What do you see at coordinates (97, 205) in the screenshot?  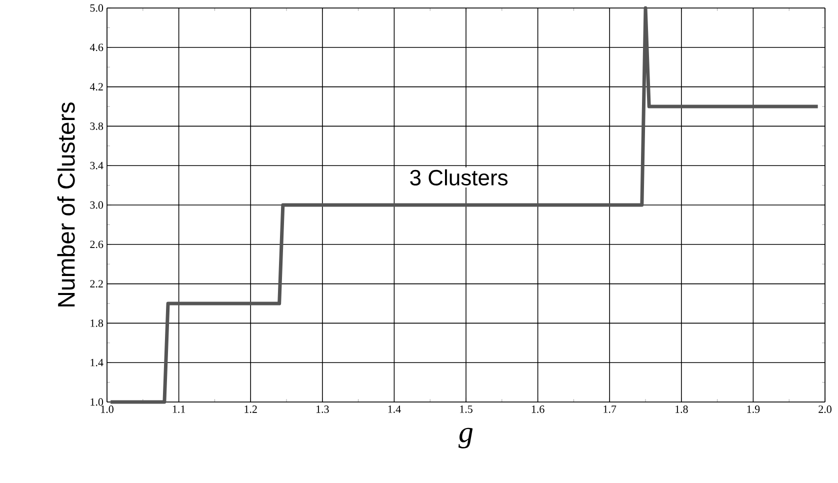 I see `y-tick-label: 3.0` at bounding box center [97, 205].